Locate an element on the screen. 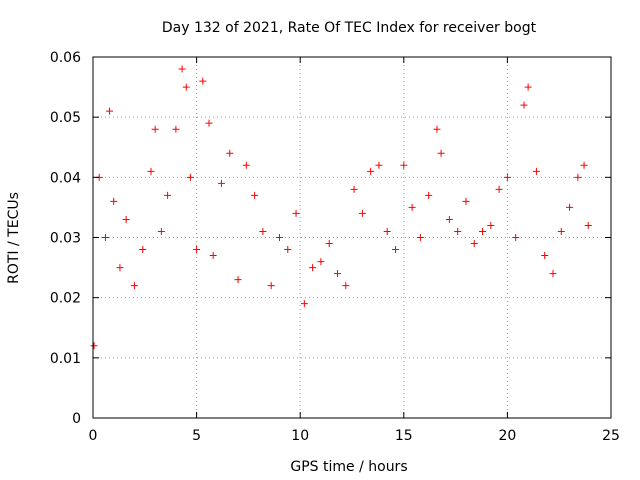  x-tick-label: 15 is located at coordinates (404, 436).